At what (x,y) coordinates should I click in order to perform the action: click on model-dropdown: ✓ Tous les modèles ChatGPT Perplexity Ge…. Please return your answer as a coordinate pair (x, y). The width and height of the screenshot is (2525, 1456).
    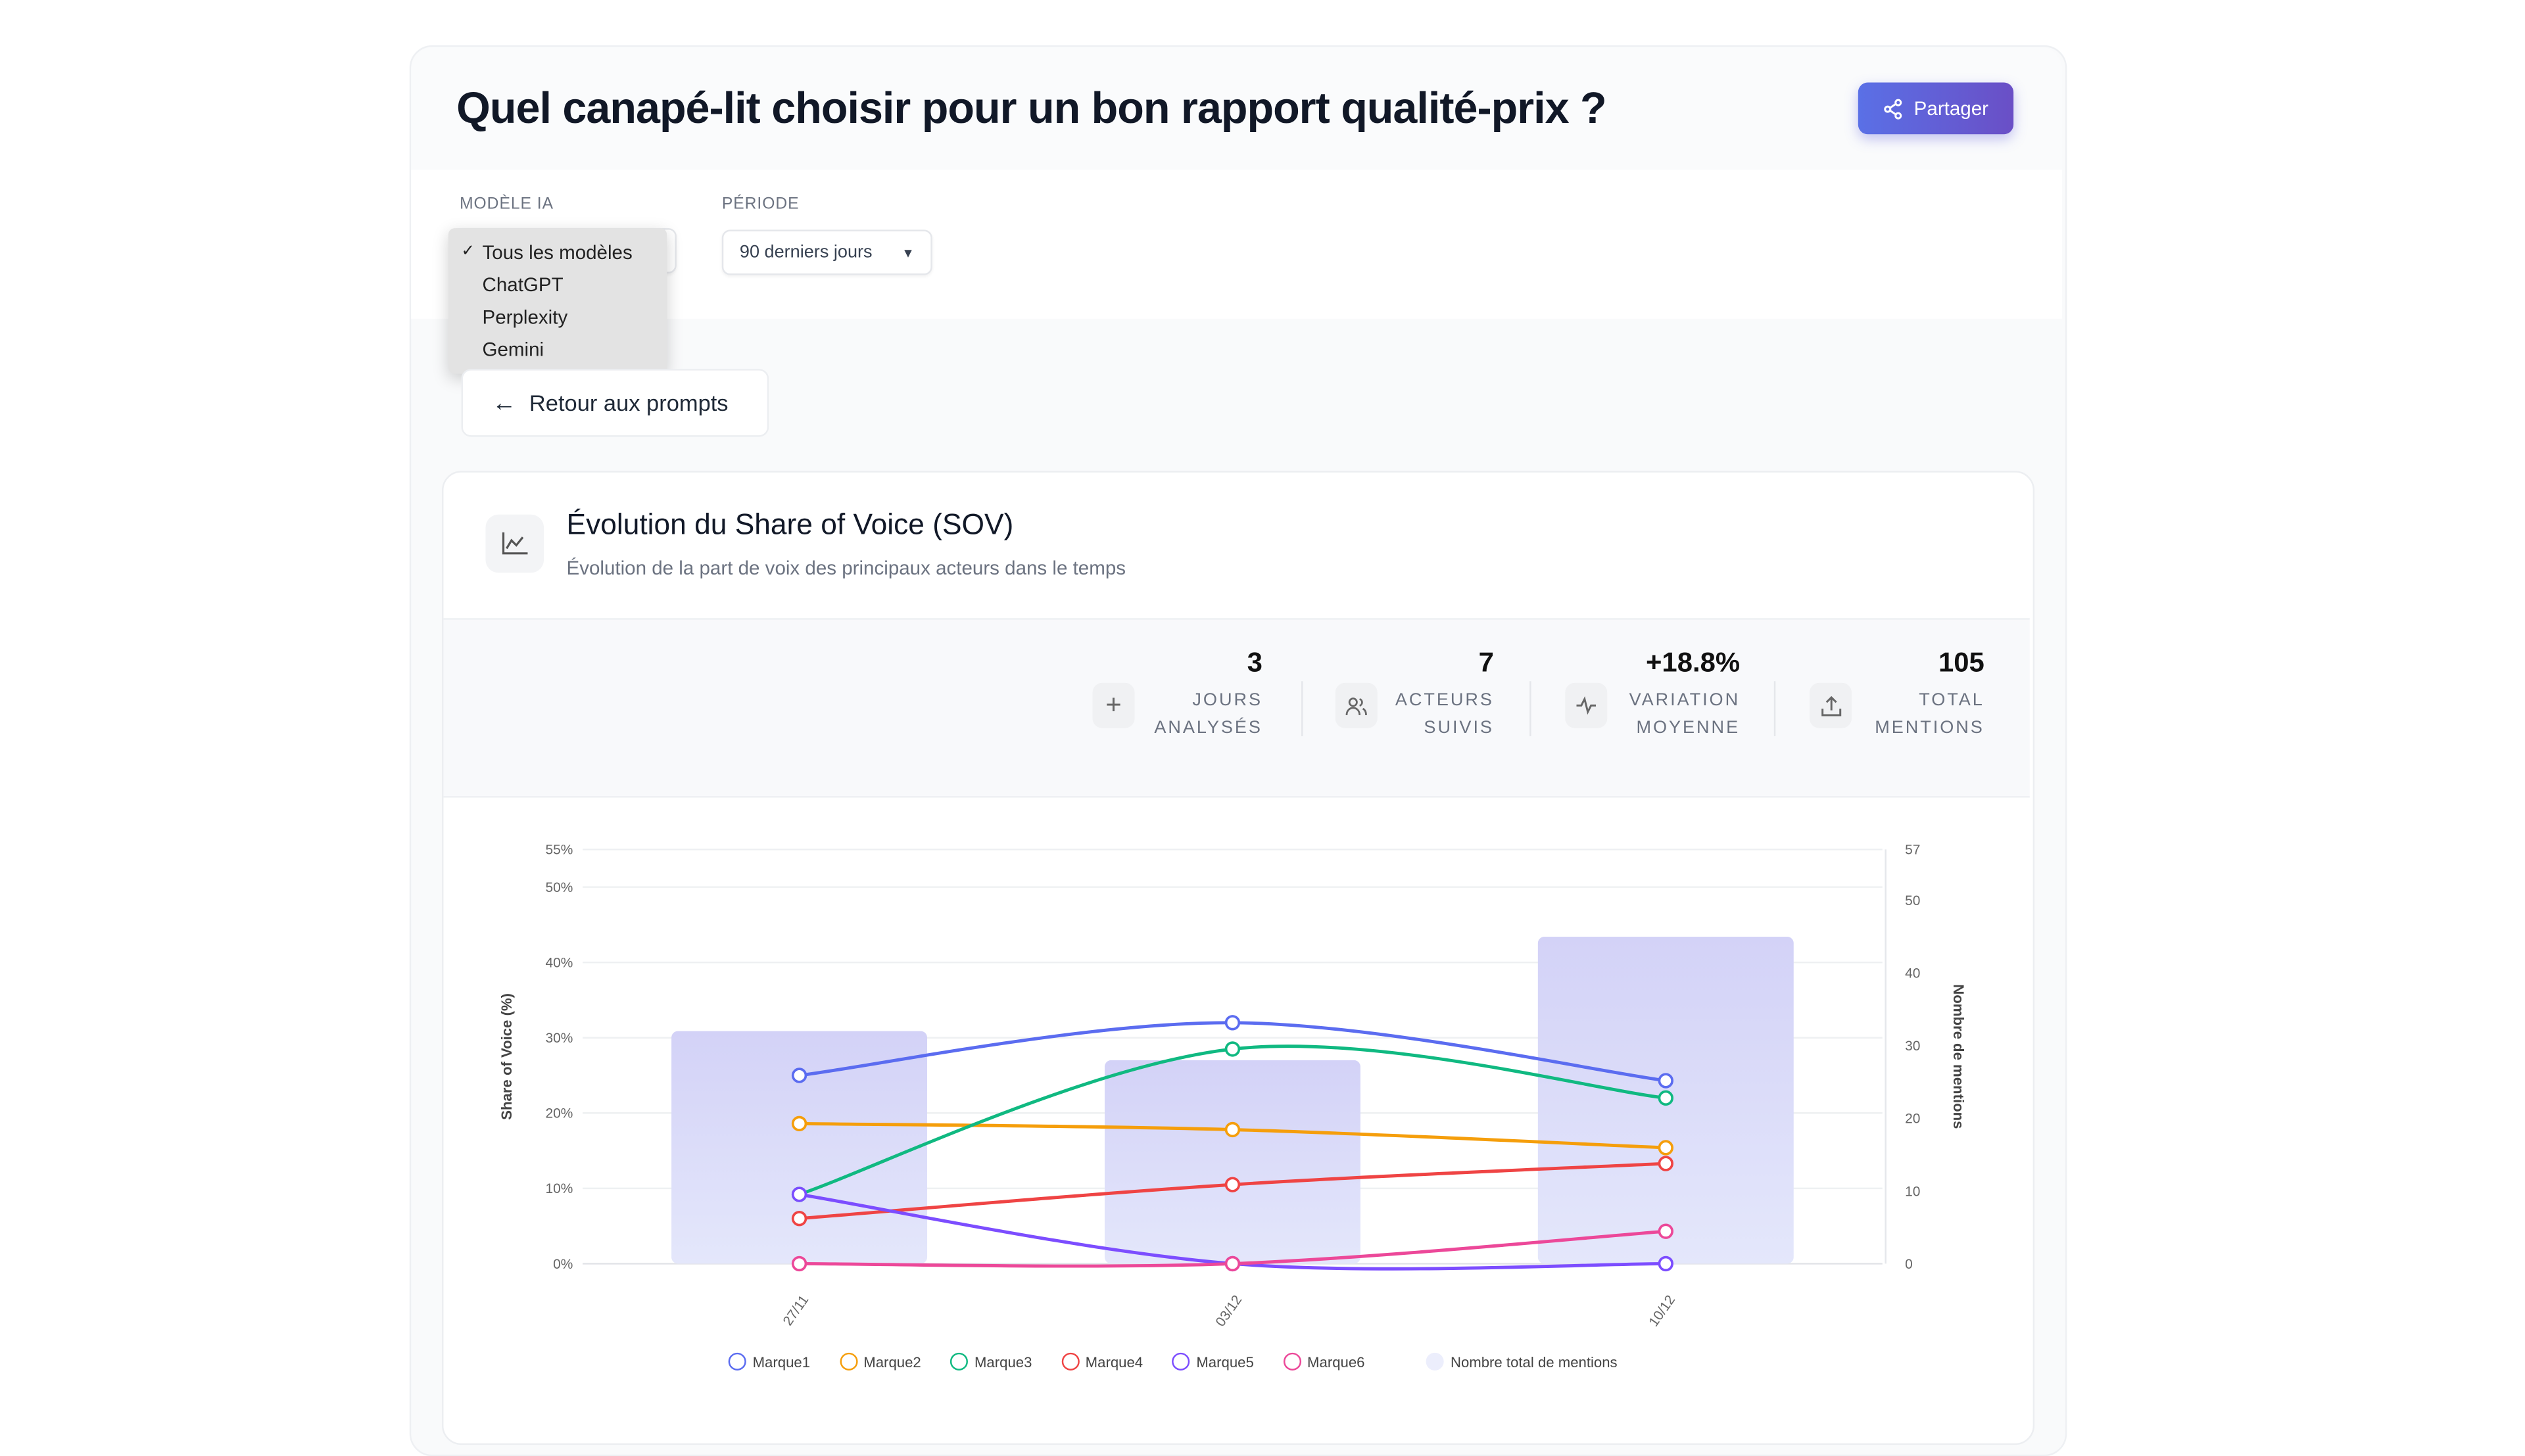
    Looking at the image, I should click on (557, 301).